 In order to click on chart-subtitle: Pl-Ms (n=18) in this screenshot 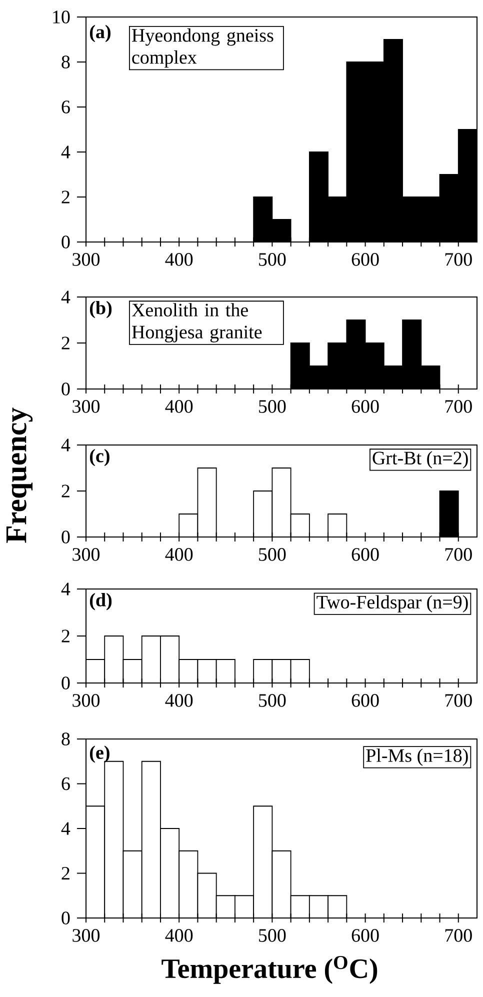, I will do `click(417, 757)`.